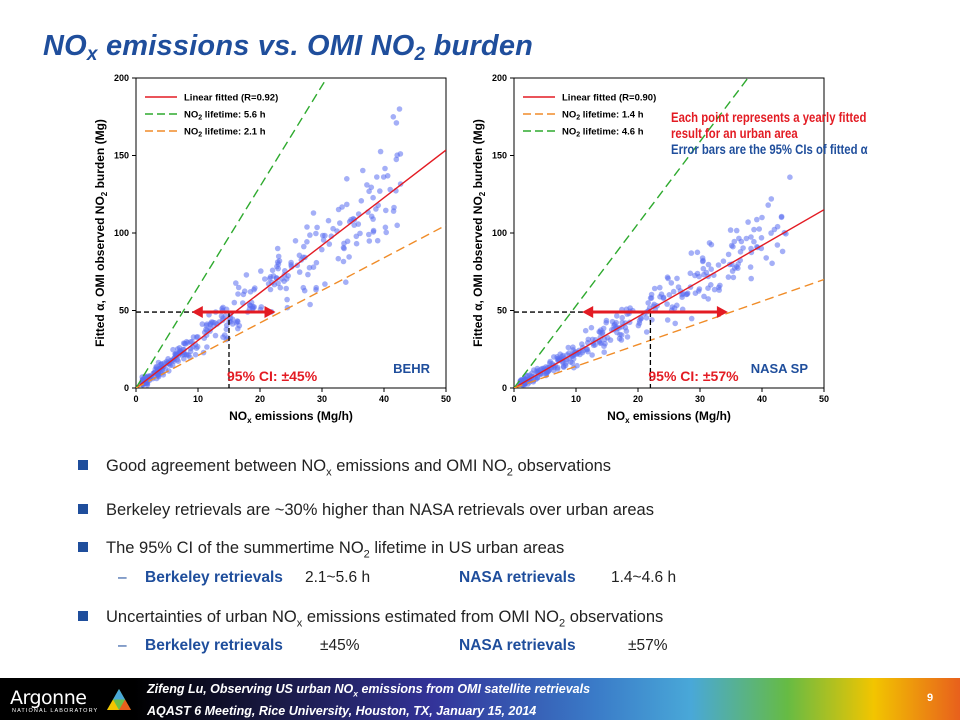 The image size is (960, 720). I want to click on note-line-2: result for an urban area, so click(734, 133).